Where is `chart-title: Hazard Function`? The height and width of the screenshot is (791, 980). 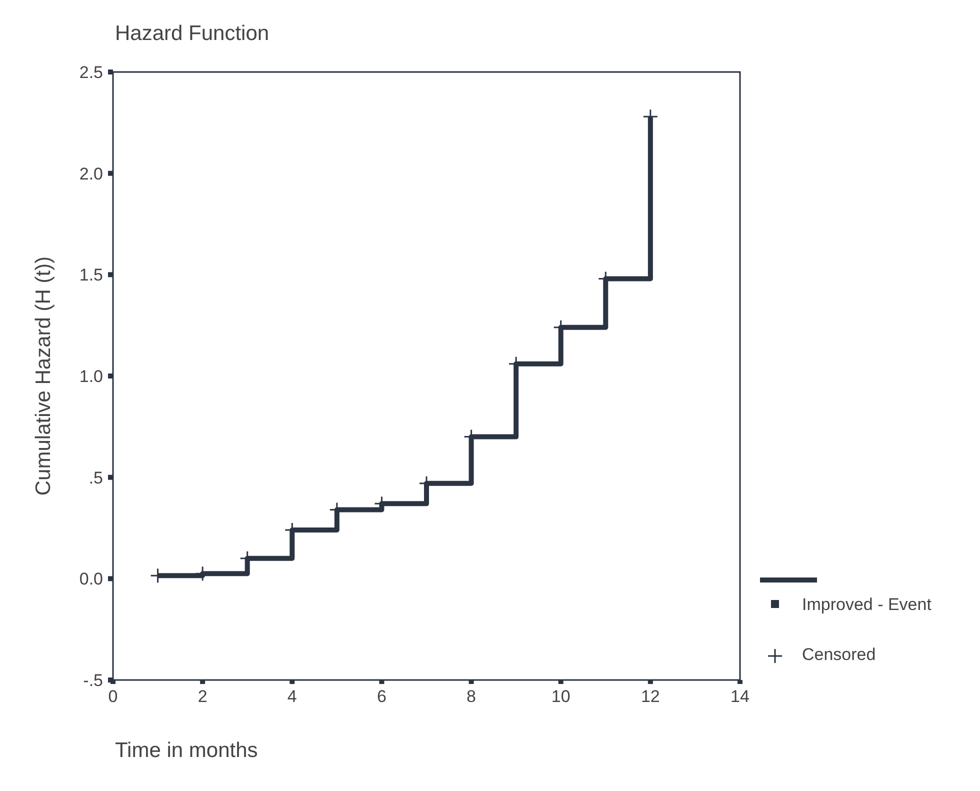
chart-title: Hazard Function is located at coordinates (192, 33).